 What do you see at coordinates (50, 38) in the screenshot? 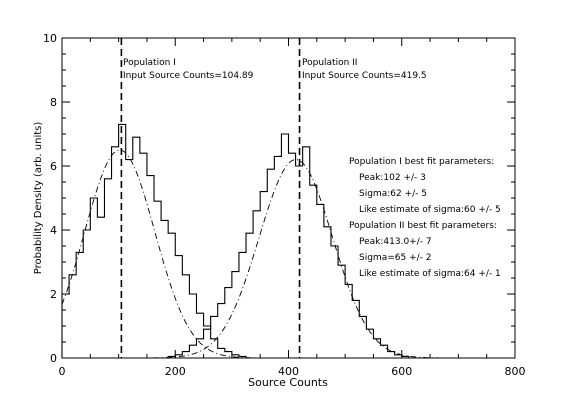
I see `y-tick-label: 10` at bounding box center [50, 38].